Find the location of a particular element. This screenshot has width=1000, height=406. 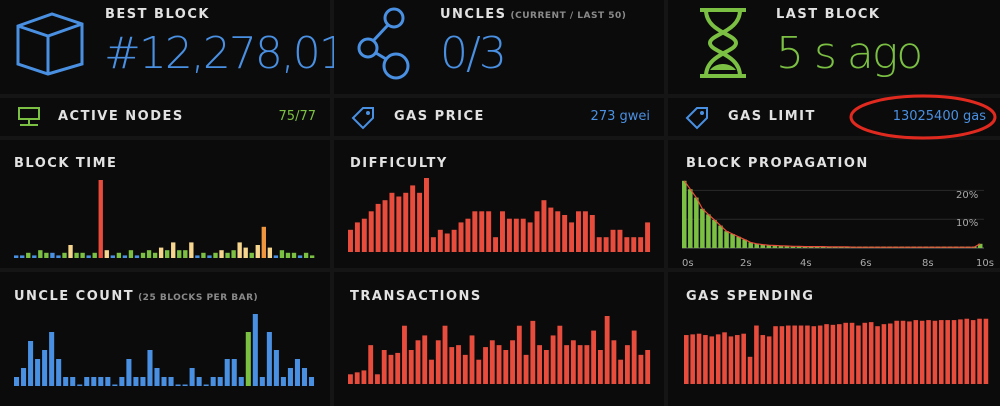

gas-price-panel: GAS PRICE 273 gwei is located at coordinates (499, 117).